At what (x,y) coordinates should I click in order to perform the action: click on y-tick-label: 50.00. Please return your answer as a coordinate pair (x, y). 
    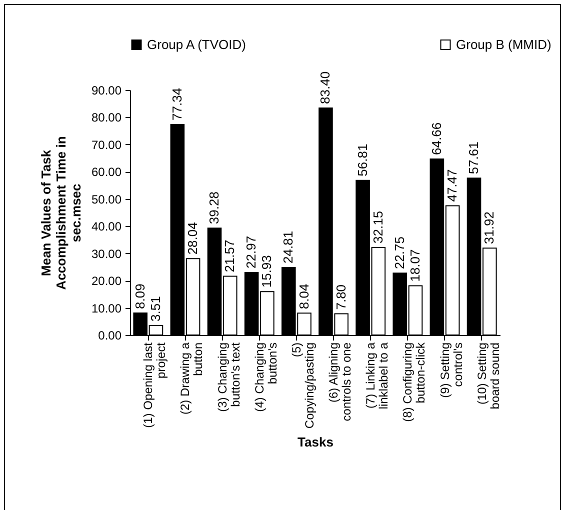
    Looking at the image, I should click on (106, 199).